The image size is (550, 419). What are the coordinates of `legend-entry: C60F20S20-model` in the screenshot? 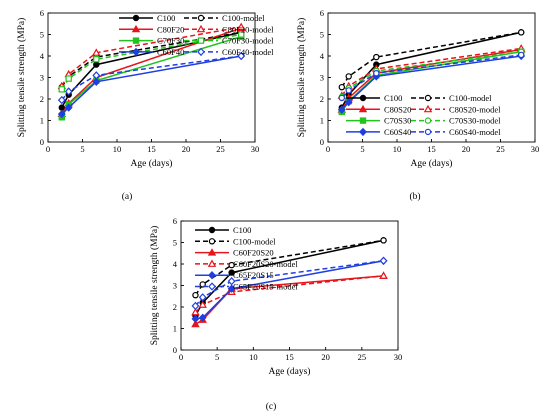 It's located at (246, 264).